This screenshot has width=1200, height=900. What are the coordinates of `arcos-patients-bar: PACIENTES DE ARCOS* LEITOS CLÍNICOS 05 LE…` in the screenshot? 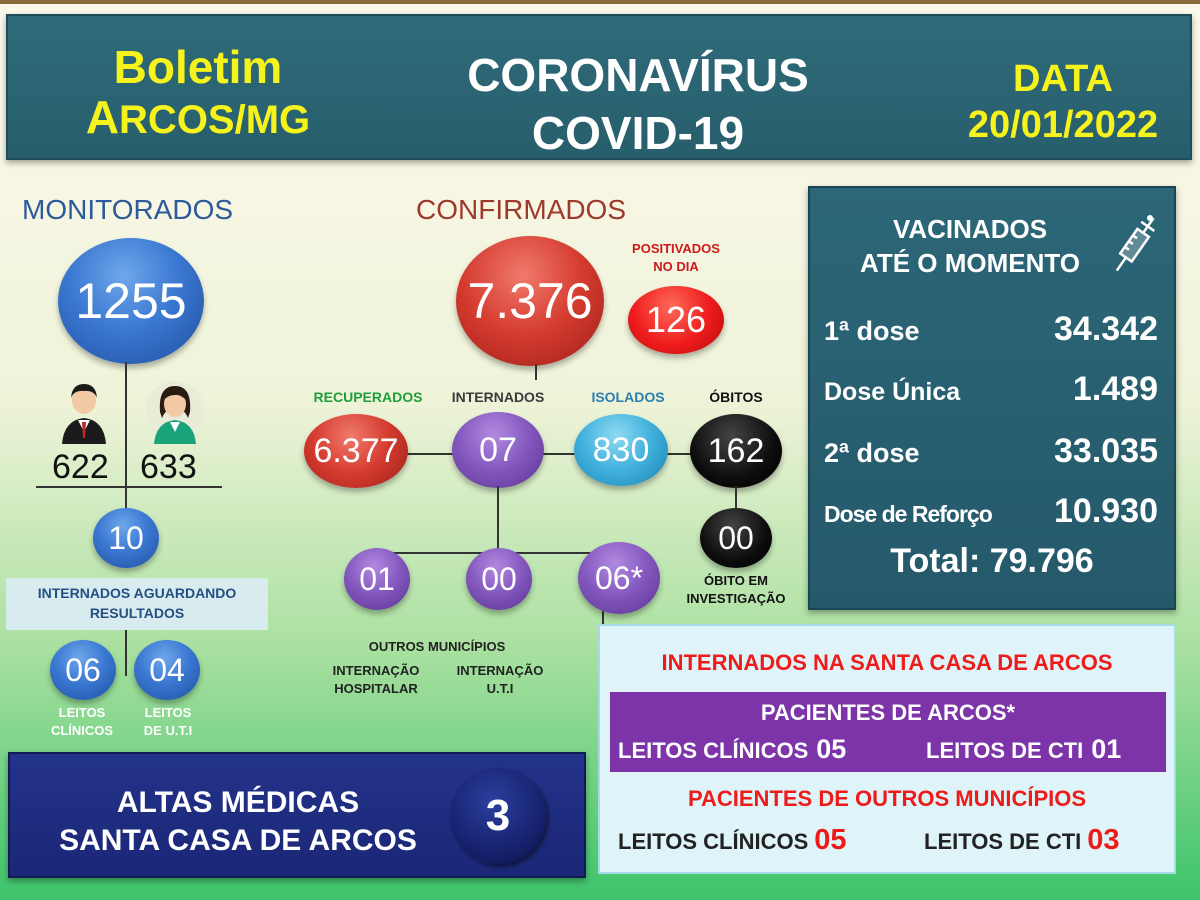 It's located at (888, 732).